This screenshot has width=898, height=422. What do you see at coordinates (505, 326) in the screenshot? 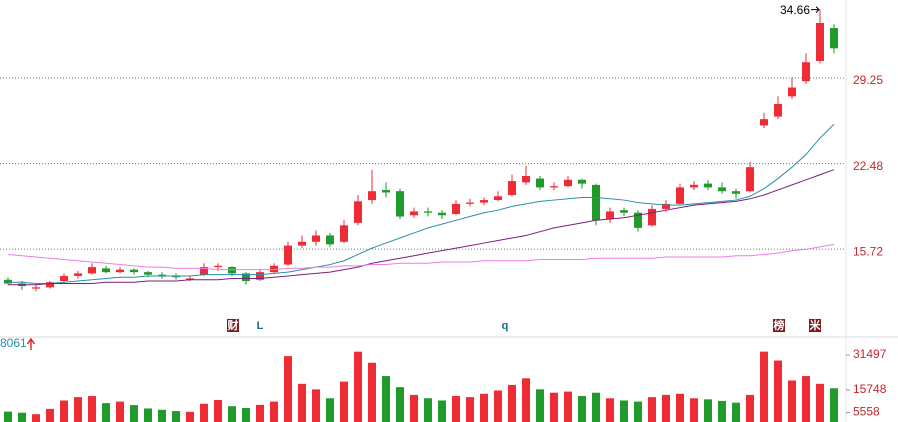
I see `marker: q` at bounding box center [505, 326].